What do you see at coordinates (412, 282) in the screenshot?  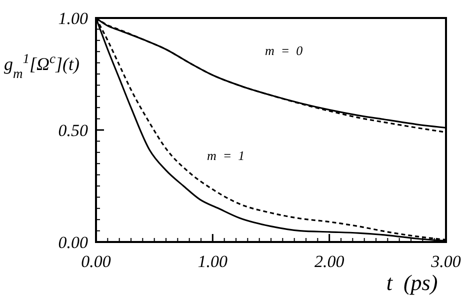 I see `x-axis-title: t (ps)` at bounding box center [412, 282].